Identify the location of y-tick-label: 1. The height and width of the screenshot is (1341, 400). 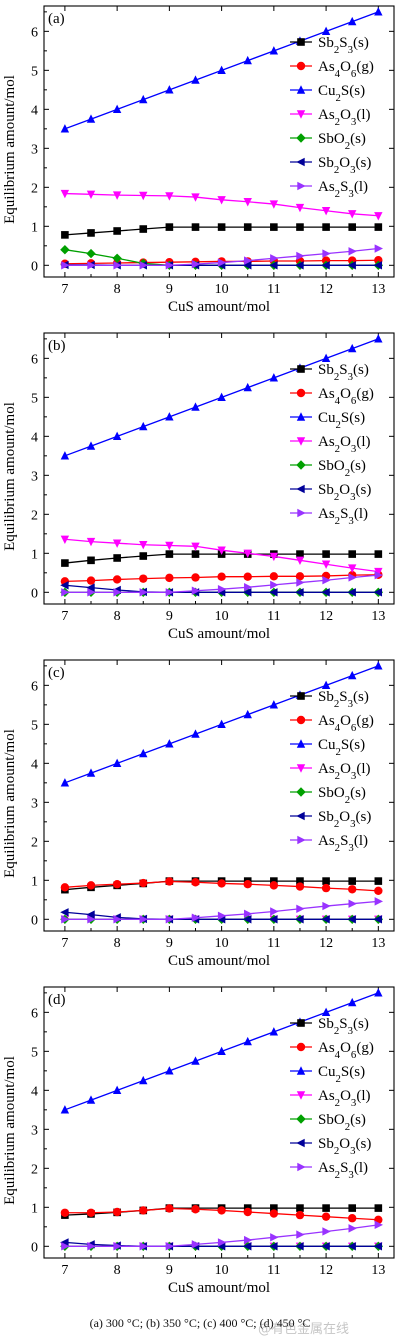
(34, 881).